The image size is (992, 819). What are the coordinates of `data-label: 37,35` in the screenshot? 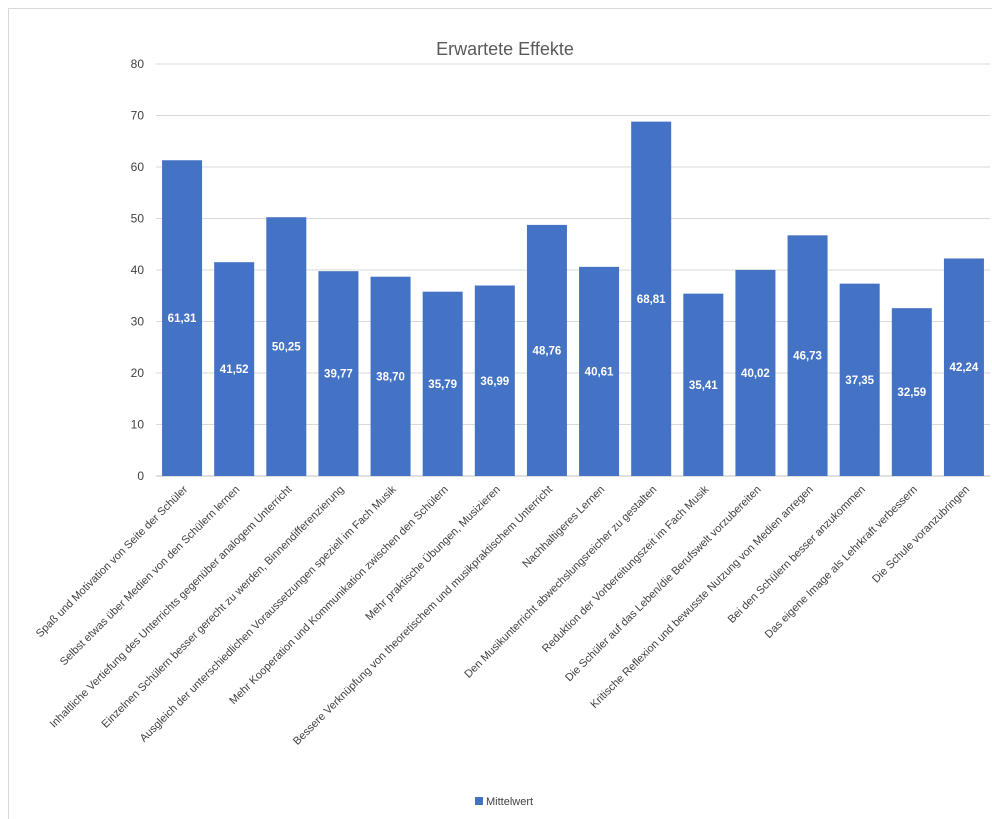 It's located at (859, 381).